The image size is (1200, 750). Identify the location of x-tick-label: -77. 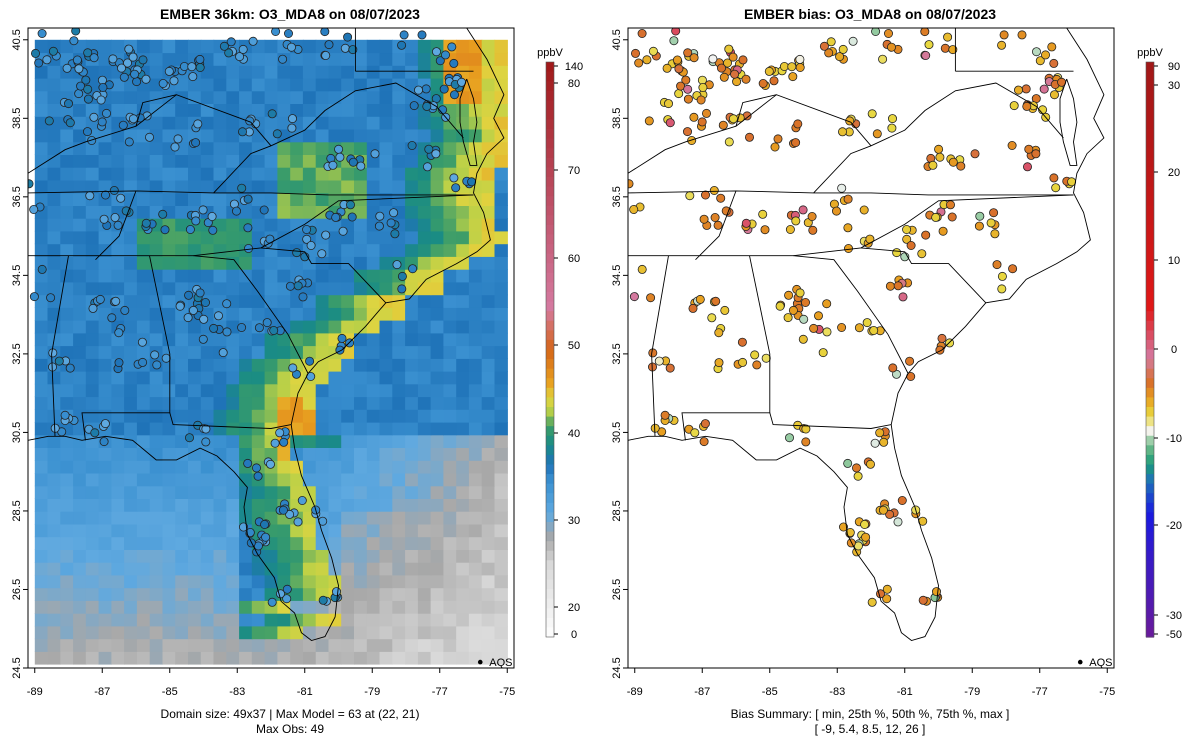
(1040, 692).